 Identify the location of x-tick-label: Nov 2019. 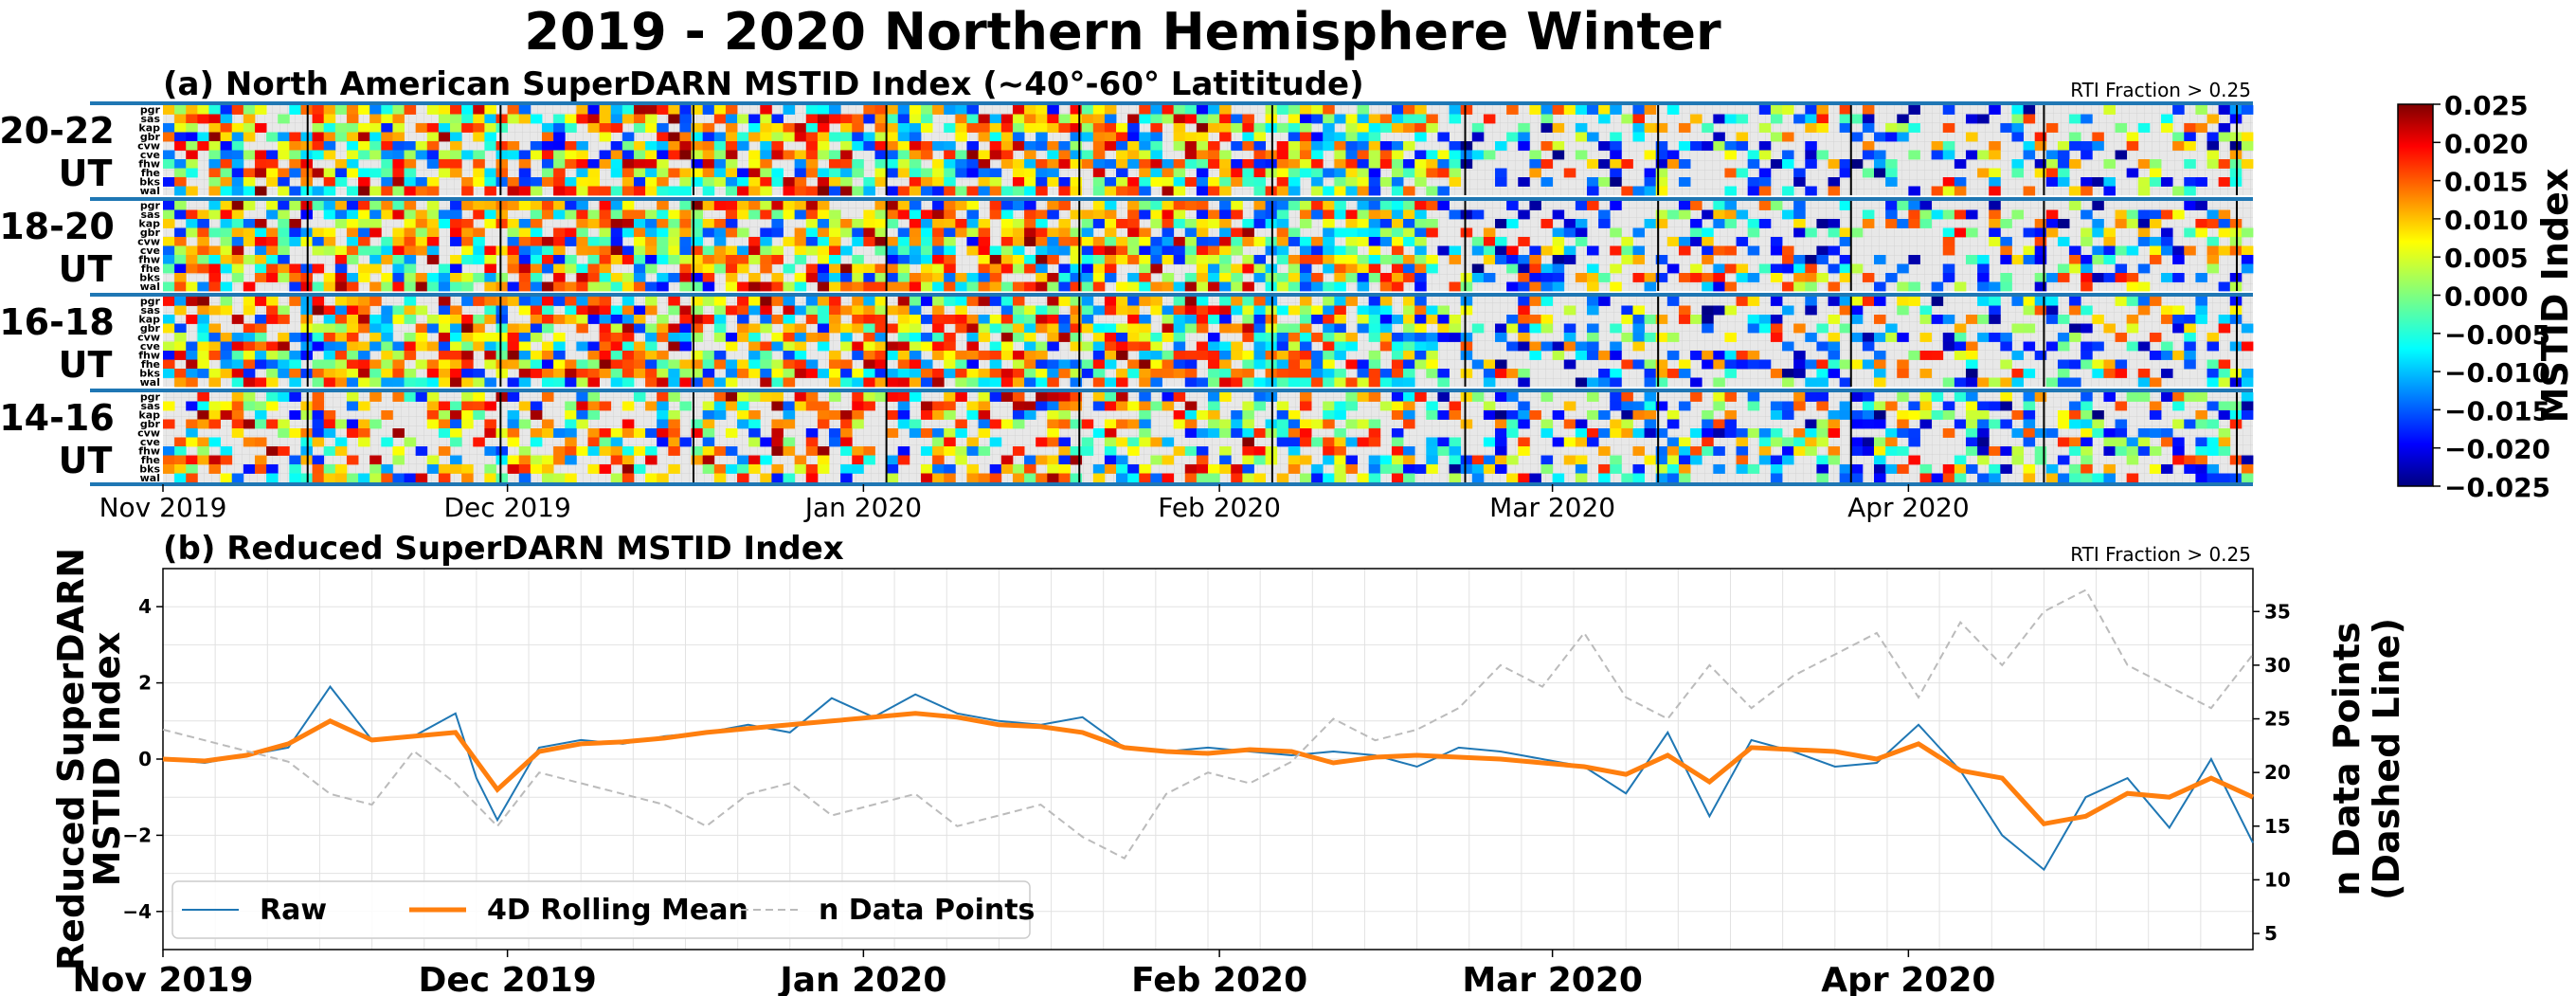
(163, 507).